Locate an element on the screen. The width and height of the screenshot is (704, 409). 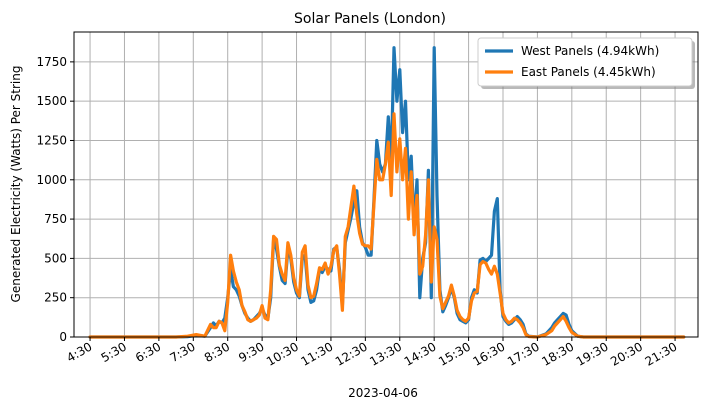
x-tick-label: 8:30 is located at coordinates (217, 352).